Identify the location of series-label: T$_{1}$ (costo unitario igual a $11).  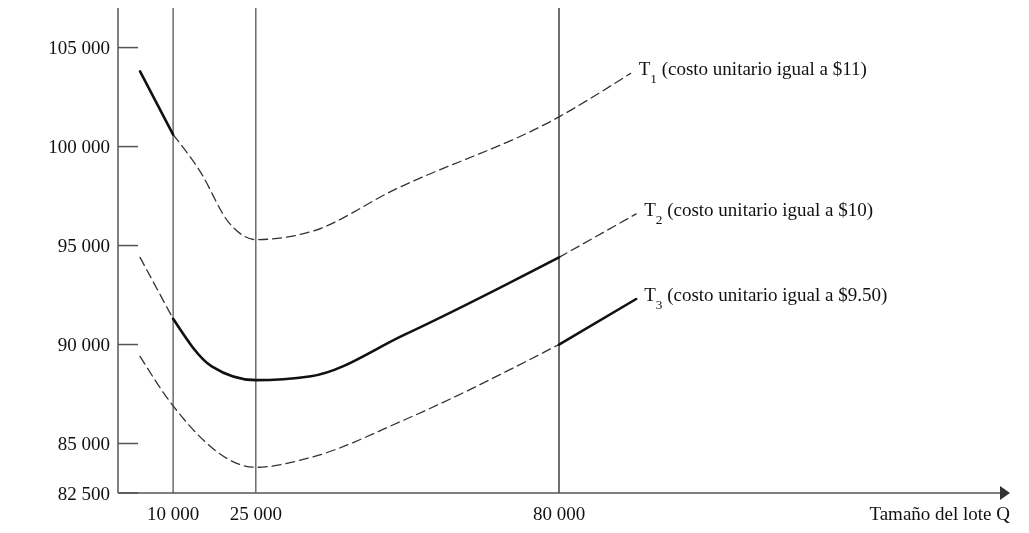
(752, 72).